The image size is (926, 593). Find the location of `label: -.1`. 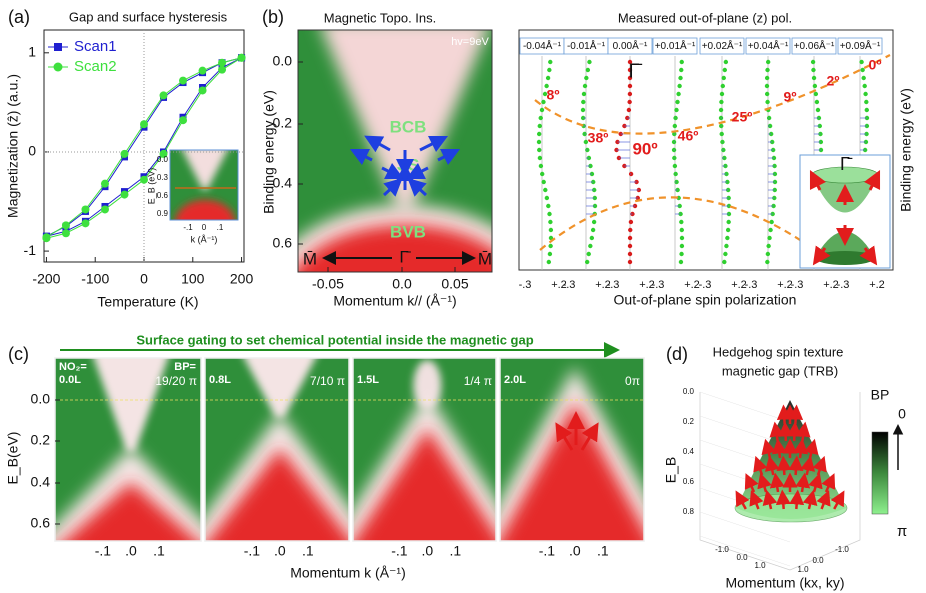

label: -.1 is located at coordinates (399, 551).